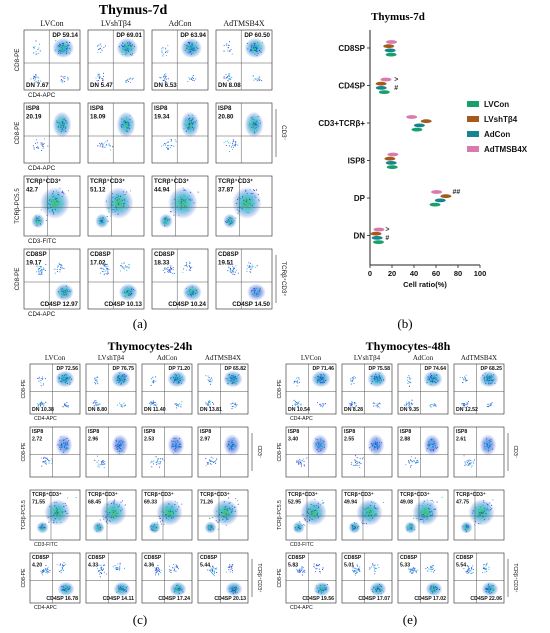 Image resolution: width=550 pixels, height=633 pixels. What do you see at coordinates (458, 273) in the screenshot?
I see `x-tick-label: 80` at bounding box center [458, 273].